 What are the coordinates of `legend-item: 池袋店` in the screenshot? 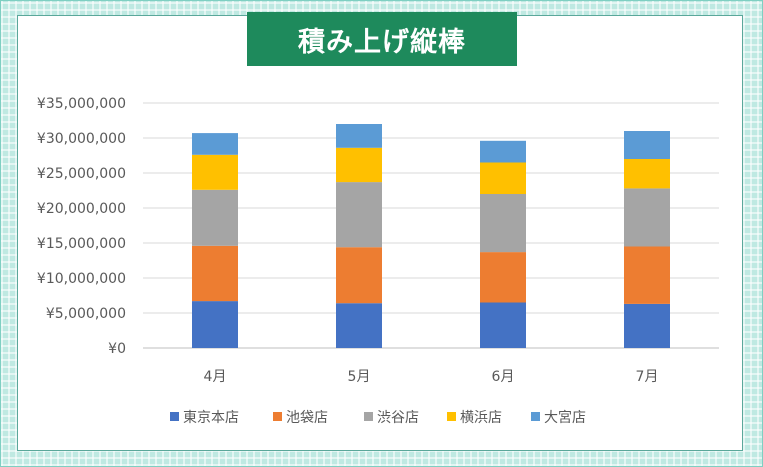 It's located at (300, 418).